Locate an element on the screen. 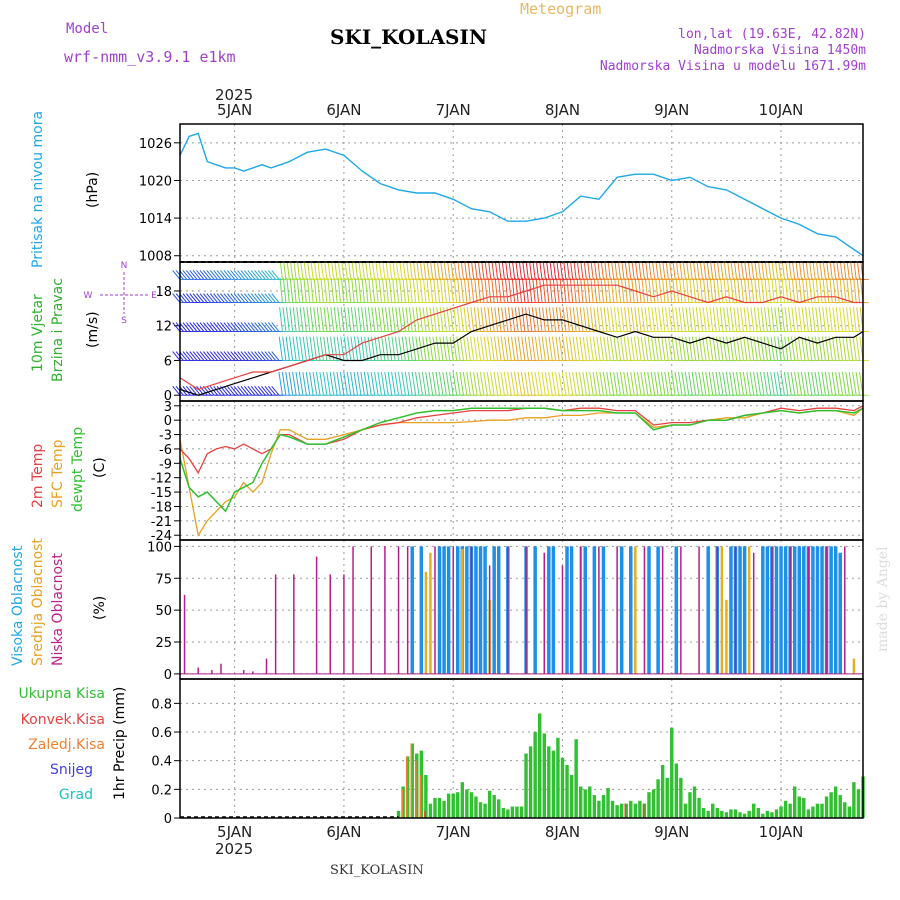 Image resolution: width=900 pixels, height=900 pixels. precip-panel: 0 0.2 0.4 0.6 0.8 is located at coordinates (508, 752).